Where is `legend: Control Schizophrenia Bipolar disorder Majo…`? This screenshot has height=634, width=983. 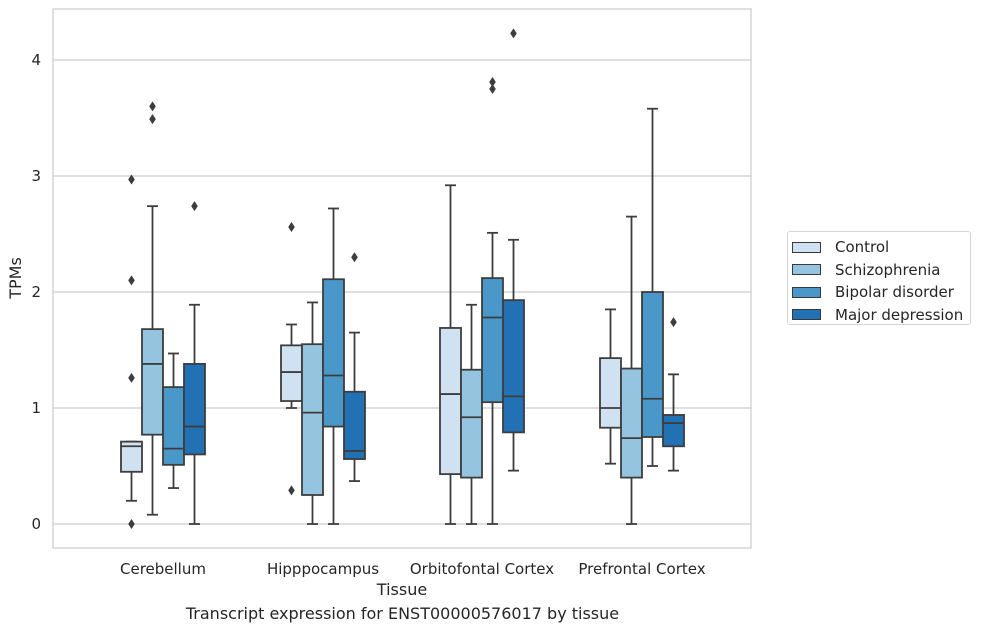
legend: Control Schizophrenia Bipolar disorder Majo… is located at coordinates (879, 278).